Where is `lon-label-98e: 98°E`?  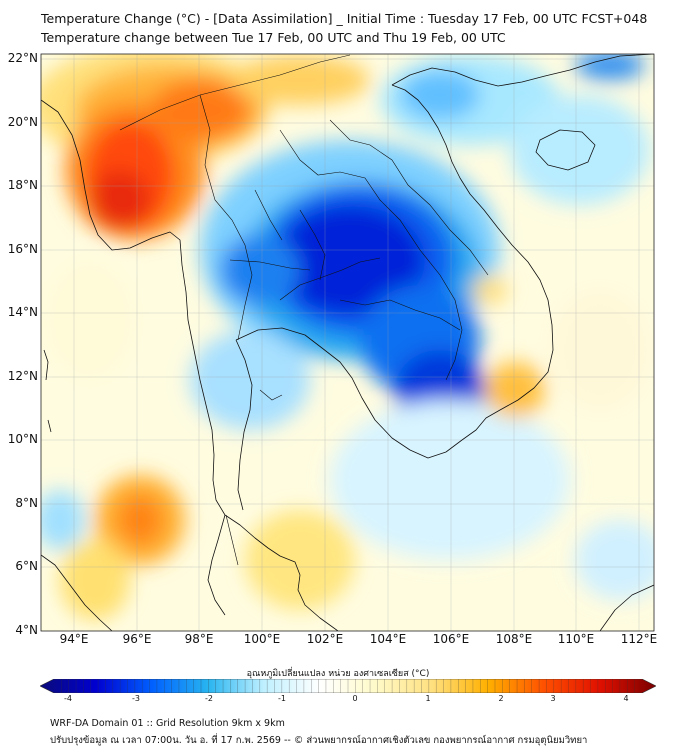
lon-label-98e: 98°E is located at coordinates (199, 639).